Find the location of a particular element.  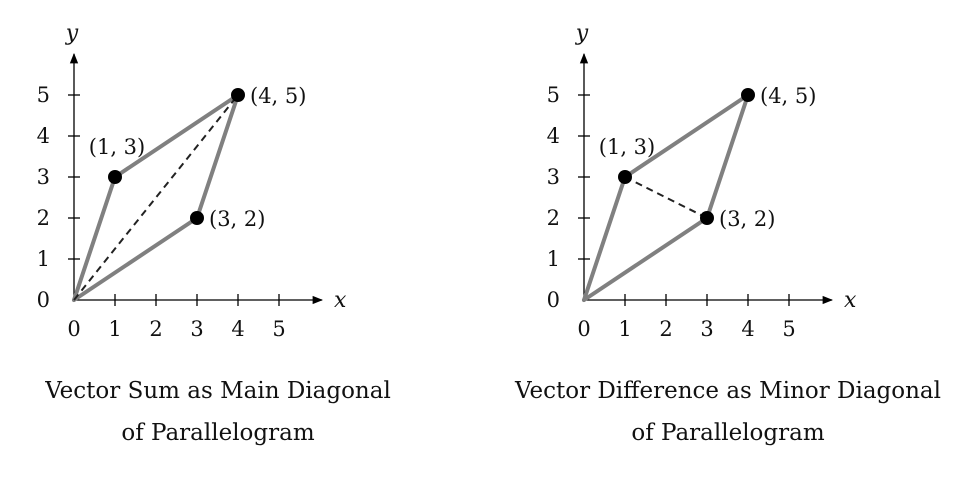

diagram-caption: Vector Sum as Main Diagonal is located at coordinates (217, 391).